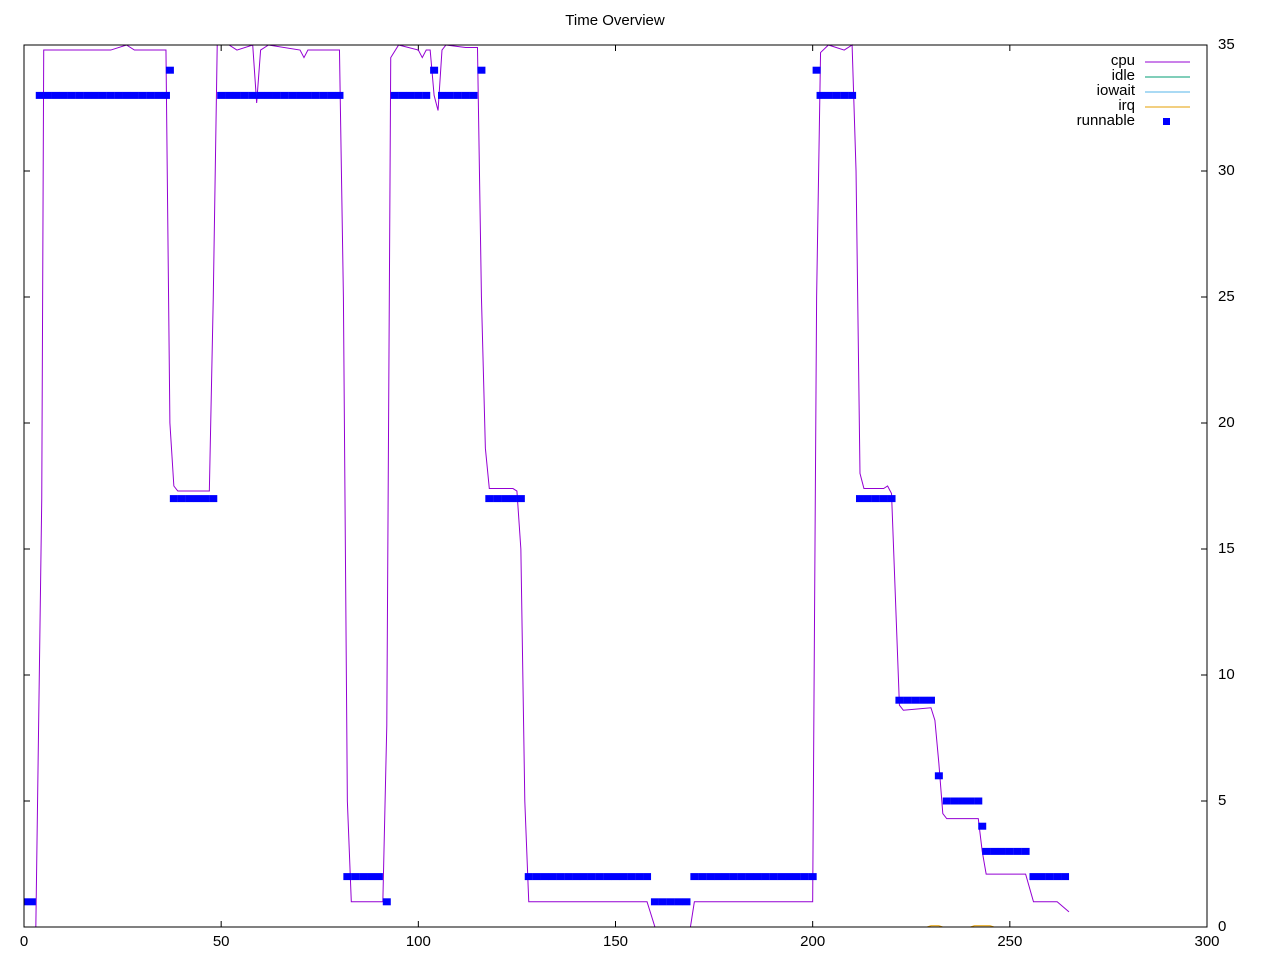 This screenshot has width=1280, height=960. What do you see at coordinates (615, 941) in the screenshot?
I see `x-tick-label: 150` at bounding box center [615, 941].